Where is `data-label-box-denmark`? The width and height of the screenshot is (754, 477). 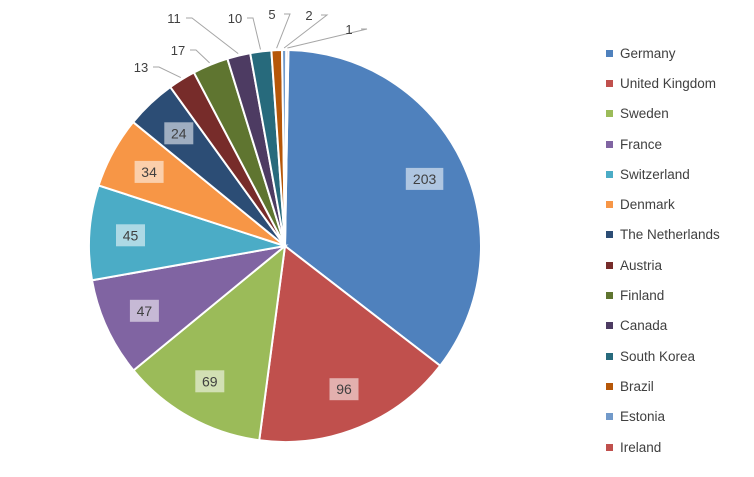 data-label-box-denmark is located at coordinates (149, 171).